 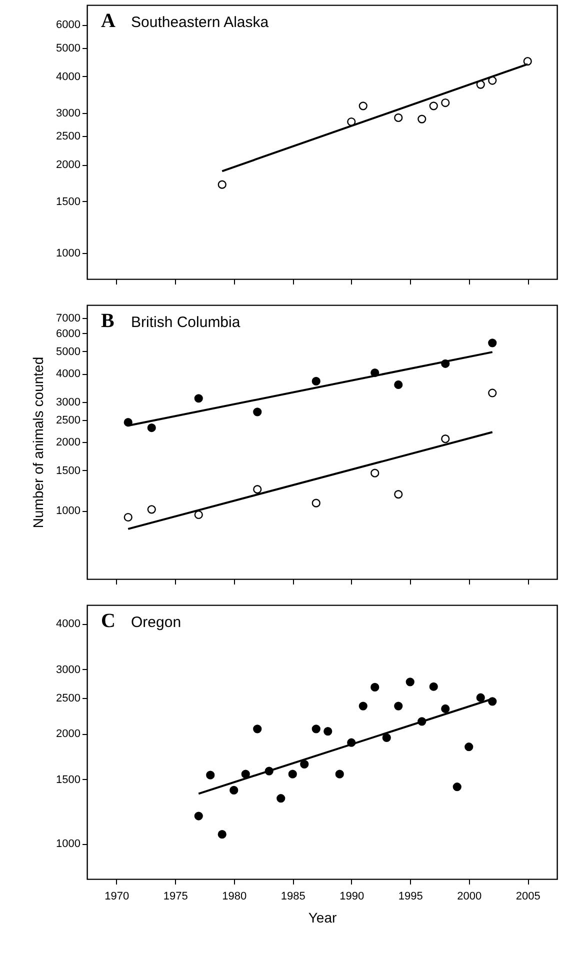 I want to click on x-tick-label: 1970, so click(x=117, y=896).